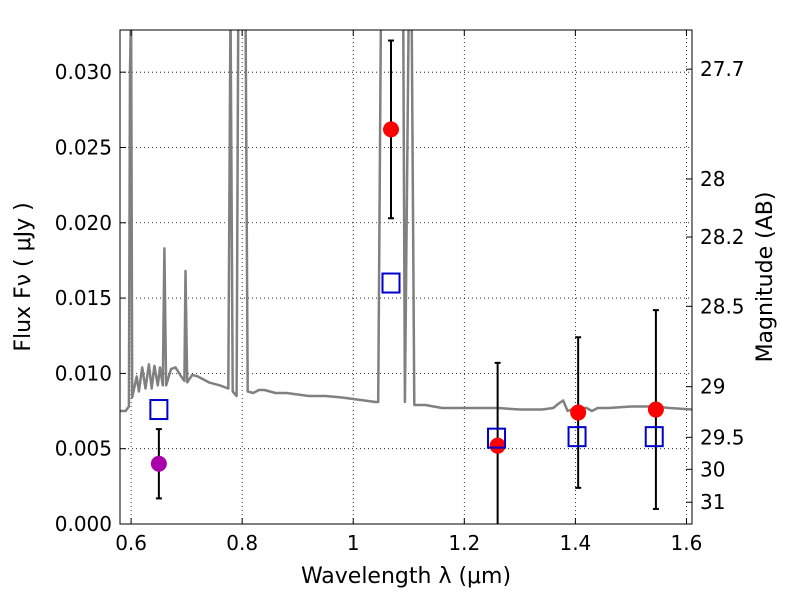 The width and height of the screenshot is (800, 600). What do you see at coordinates (242, 543) in the screenshot?
I see `x-tick-label: 0.8` at bounding box center [242, 543].